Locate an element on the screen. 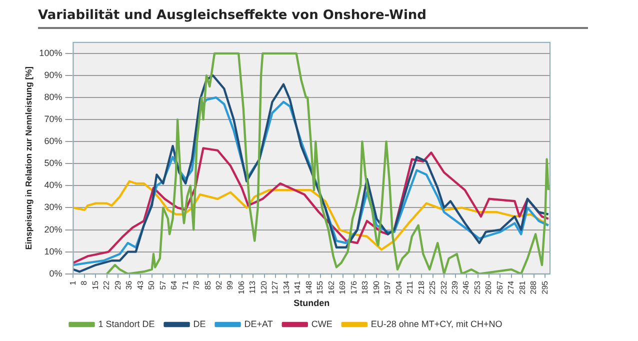 This screenshot has height=341, width=638. x-tick-label: 169 is located at coordinates (343, 287).